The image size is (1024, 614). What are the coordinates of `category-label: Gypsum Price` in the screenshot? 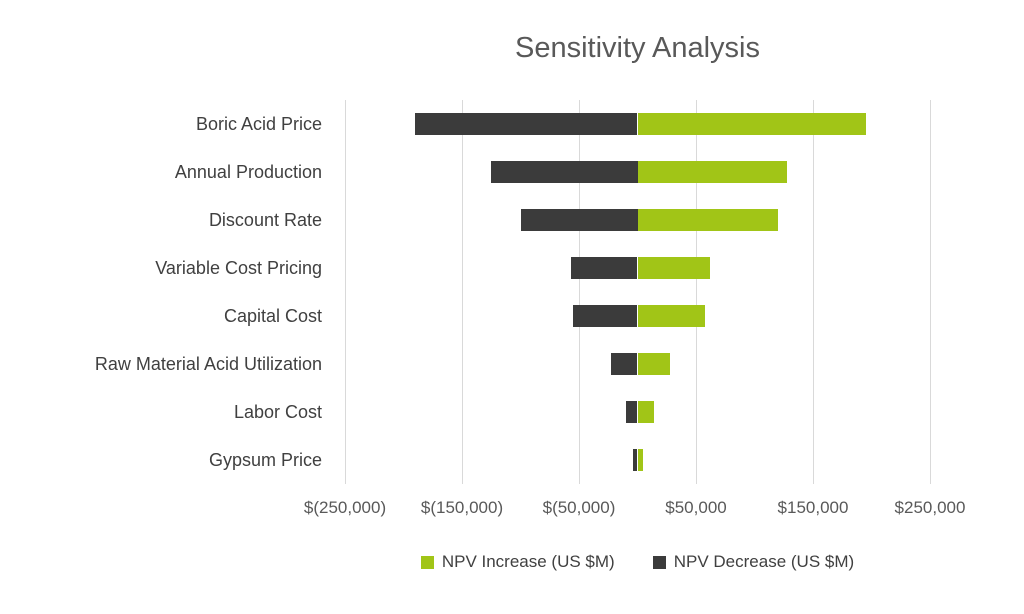 It's located at (265, 459).